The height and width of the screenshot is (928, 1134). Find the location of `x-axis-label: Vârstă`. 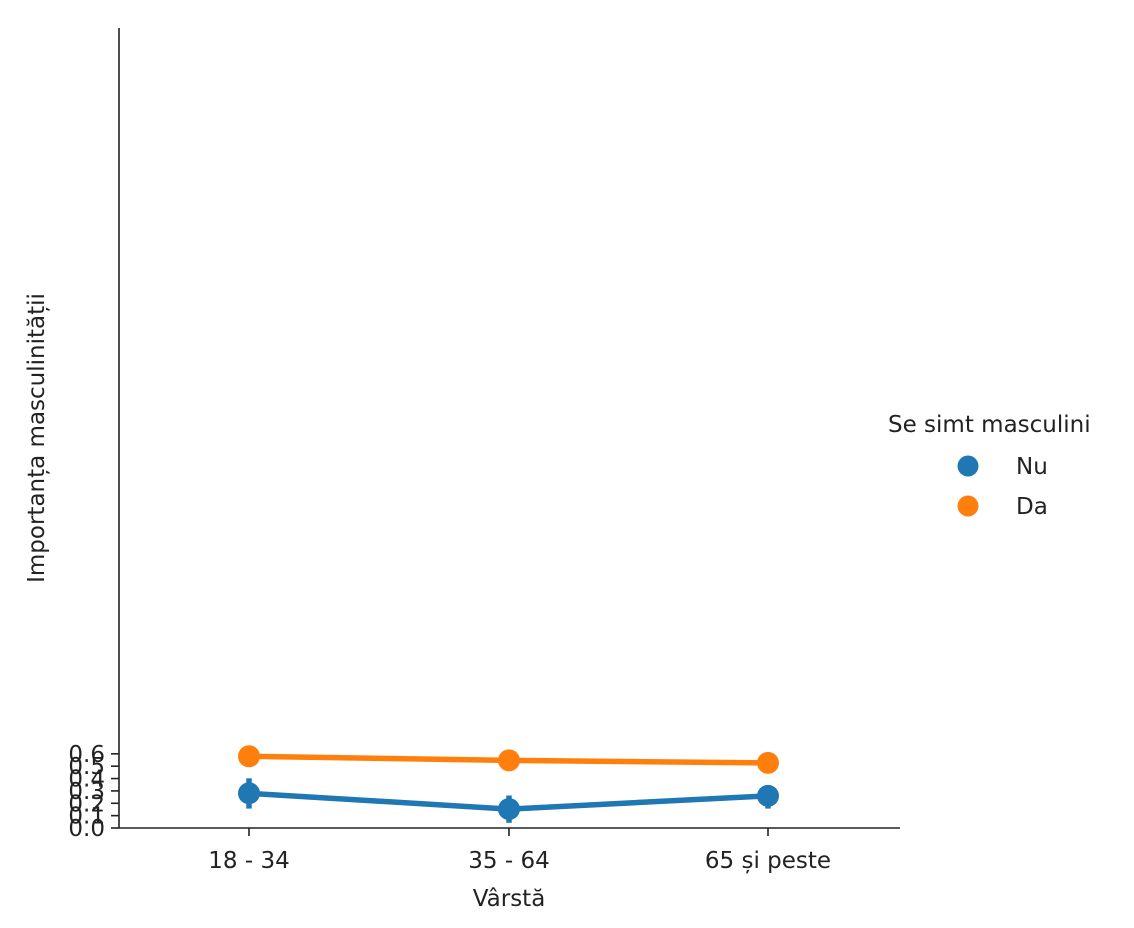

x-axis-label: Vârstă is located at coordinates (509, 899).